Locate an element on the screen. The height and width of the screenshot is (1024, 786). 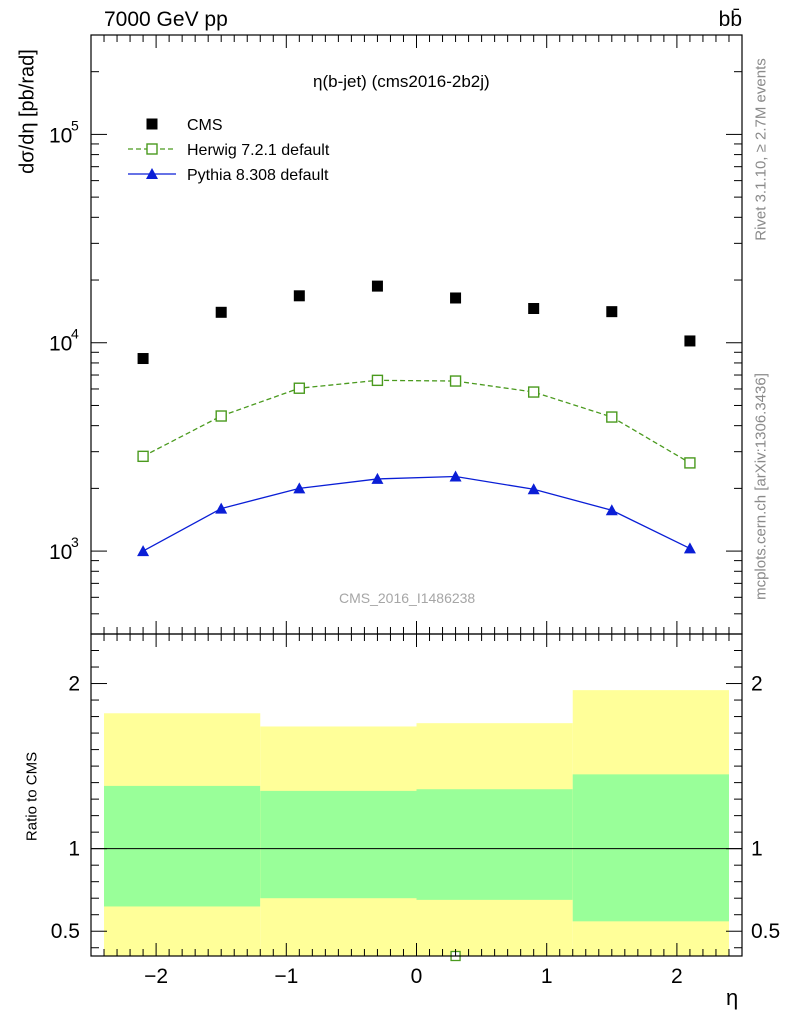
ratio-y-tick-label-left: 2 is located at coordinates (74, 684).